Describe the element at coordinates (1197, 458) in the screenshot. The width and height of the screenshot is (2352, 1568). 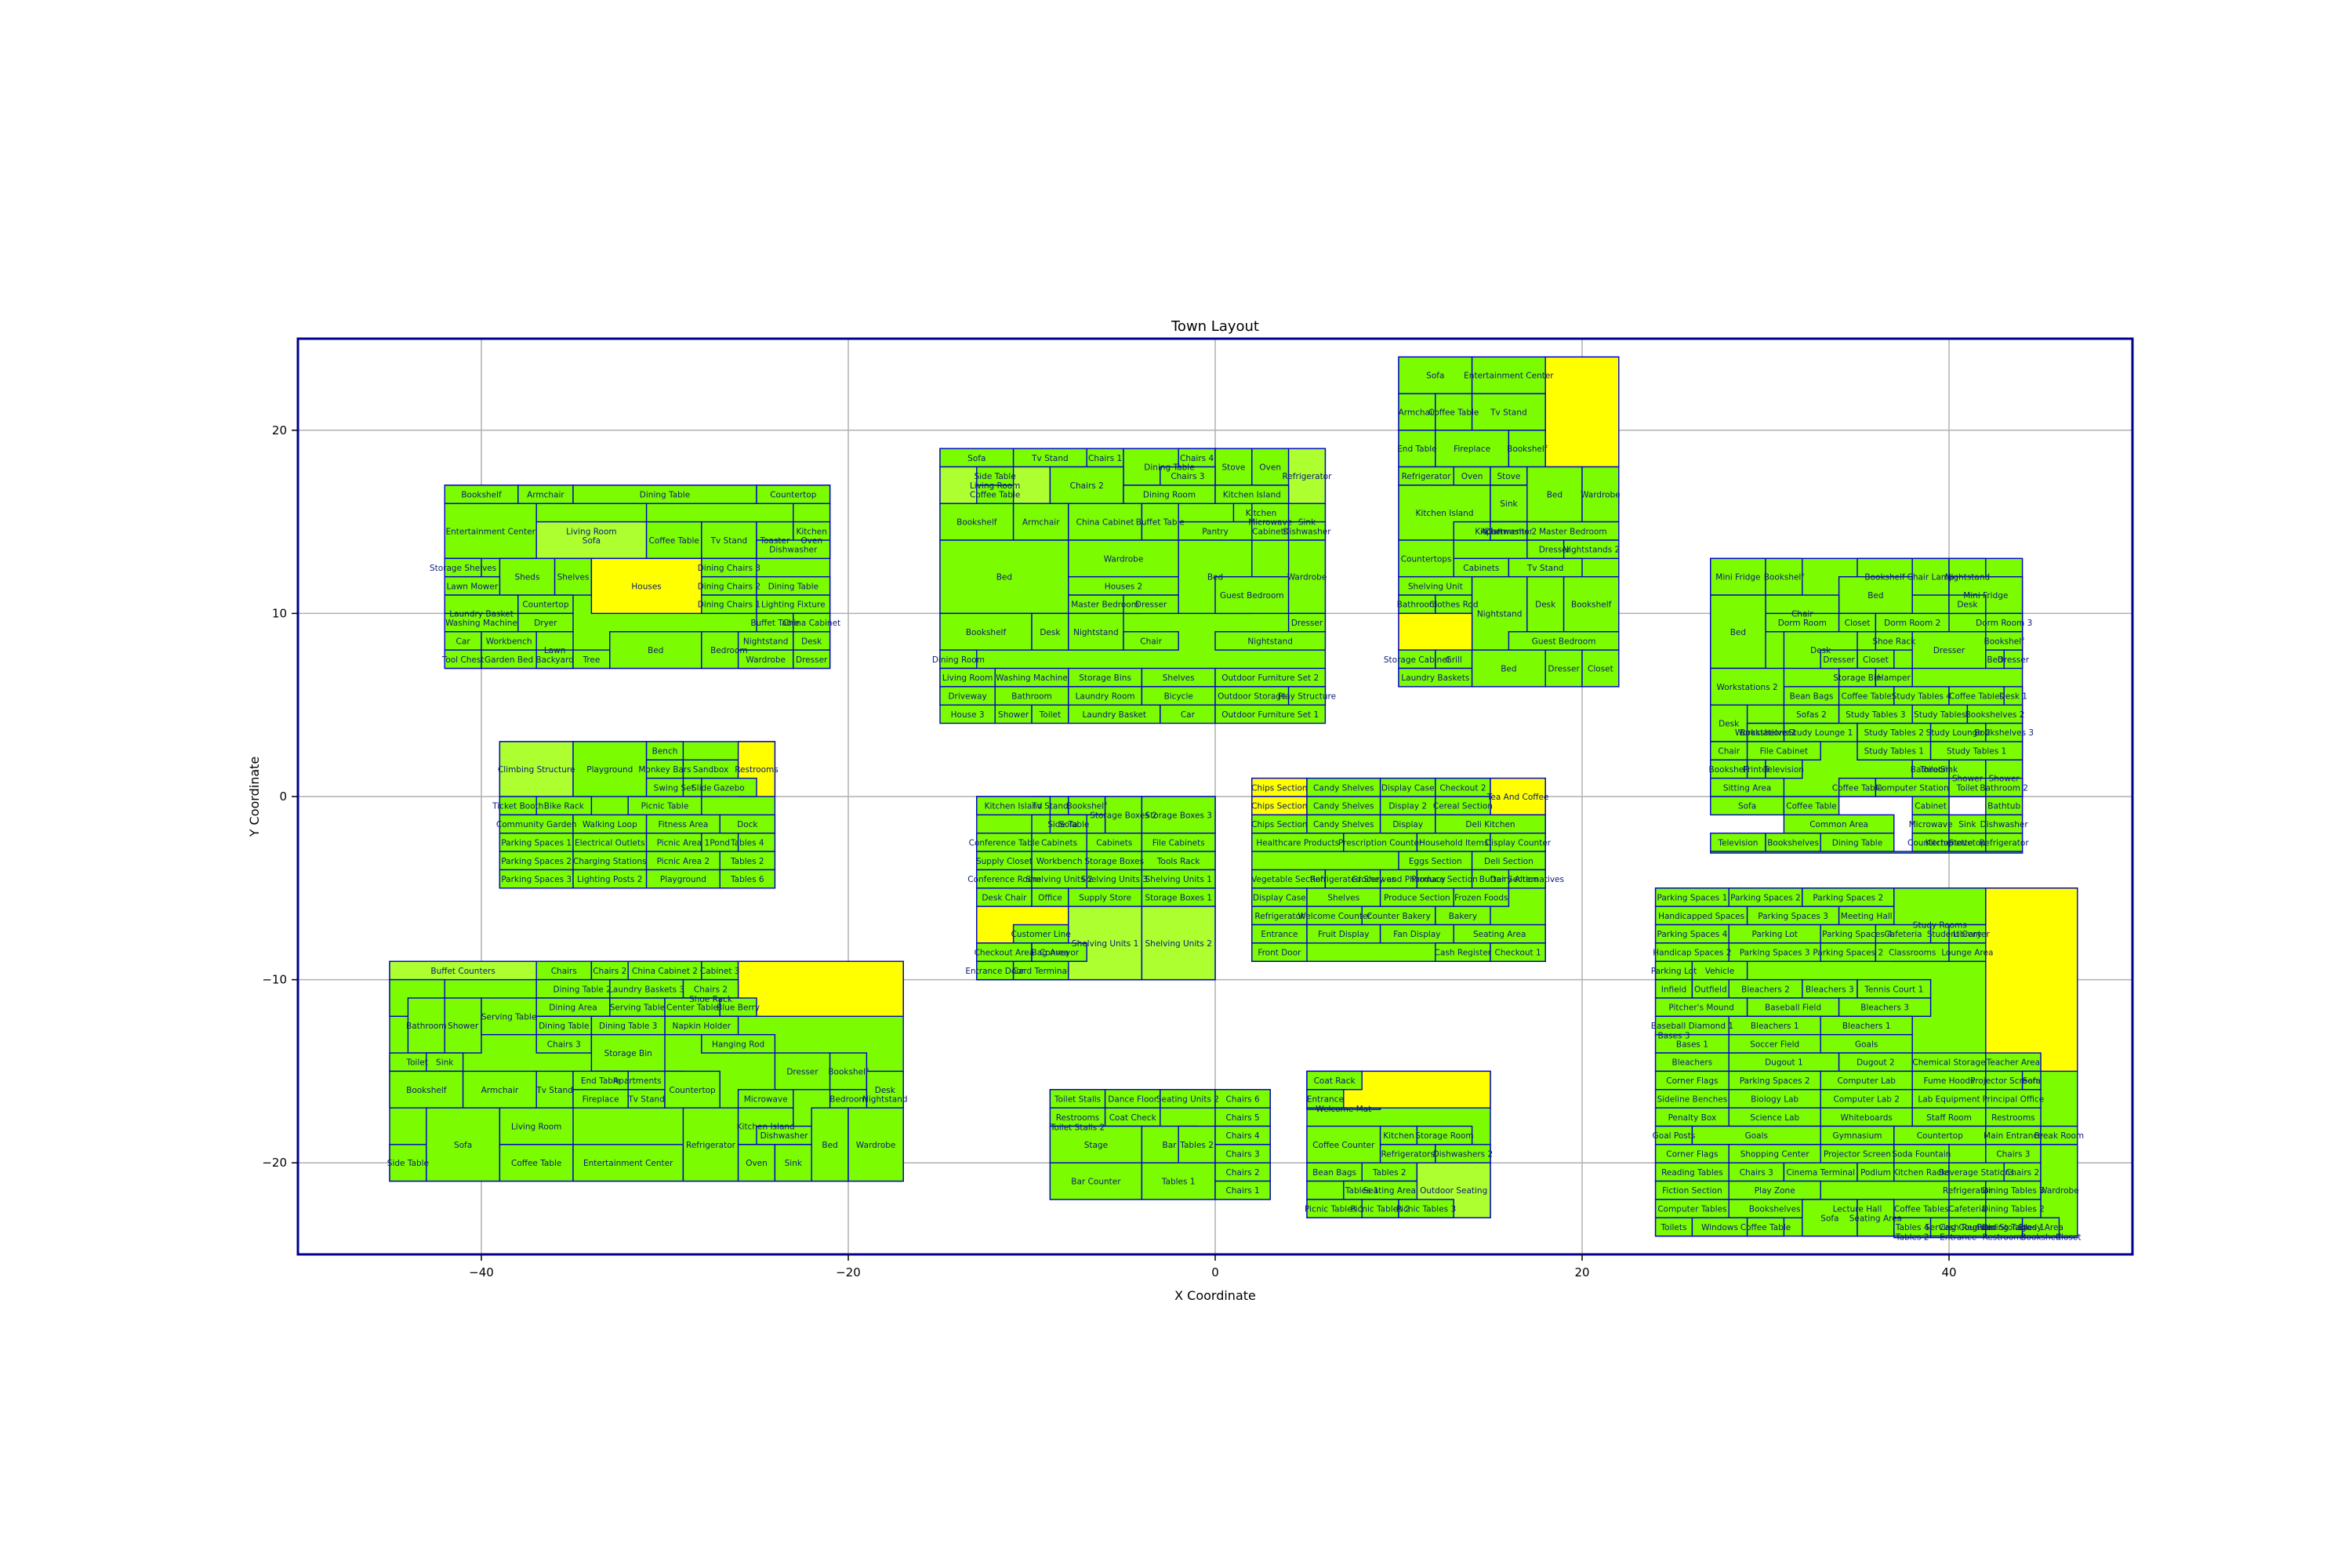
I see `layout-label: Chairs 4` at that location.